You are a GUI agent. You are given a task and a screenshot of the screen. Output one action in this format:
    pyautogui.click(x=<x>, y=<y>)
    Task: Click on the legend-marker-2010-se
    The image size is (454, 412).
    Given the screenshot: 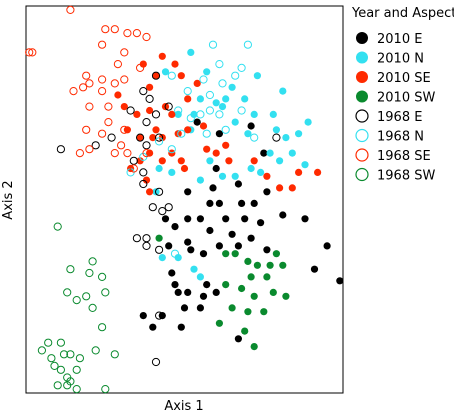 What is the action you would take?
    pyautogui.click(x=362, y=77)
    